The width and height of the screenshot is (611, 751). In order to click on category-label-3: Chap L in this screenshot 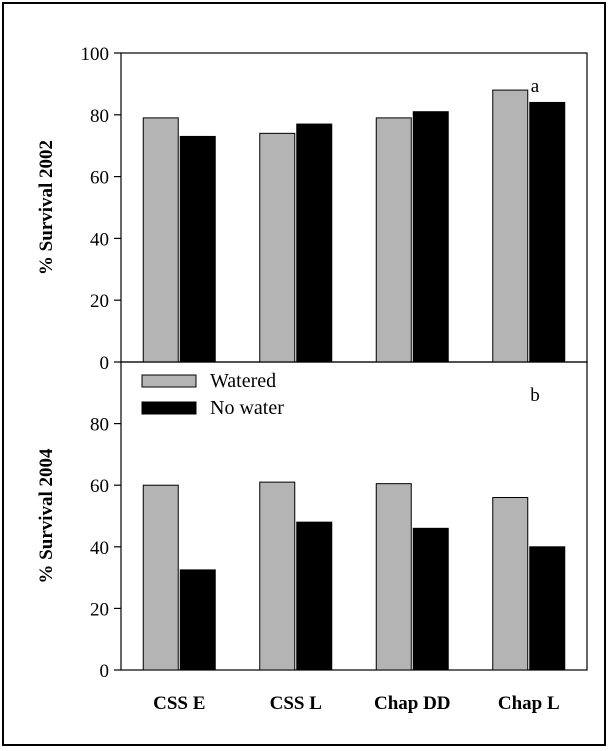, I will do `click(529, 703)`.